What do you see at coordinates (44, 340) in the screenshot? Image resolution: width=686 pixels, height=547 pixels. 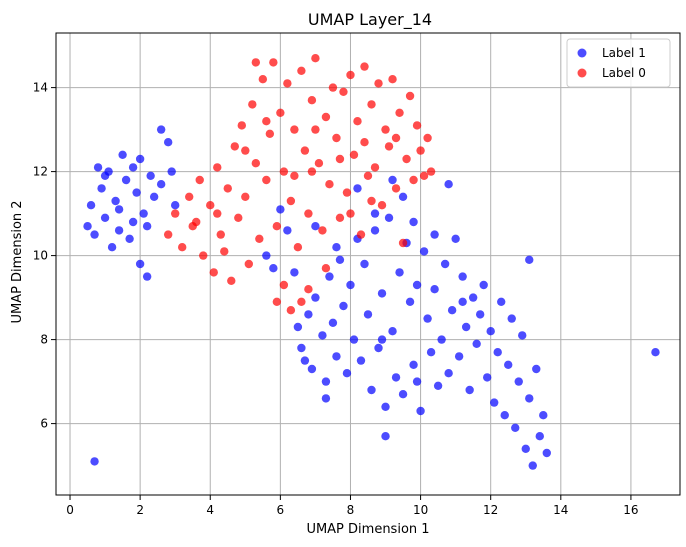 I see `y-tick-label: 8` at bounding box center [44, 340].